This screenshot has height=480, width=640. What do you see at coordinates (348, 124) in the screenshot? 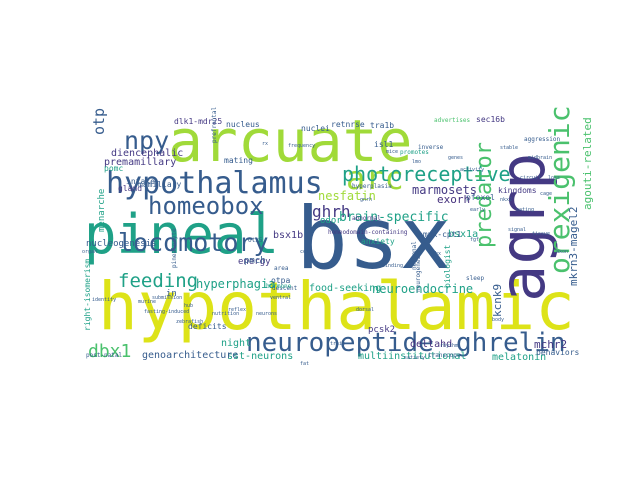
I see `word-retnrse: retnrse` at bounding box center [348, 124].